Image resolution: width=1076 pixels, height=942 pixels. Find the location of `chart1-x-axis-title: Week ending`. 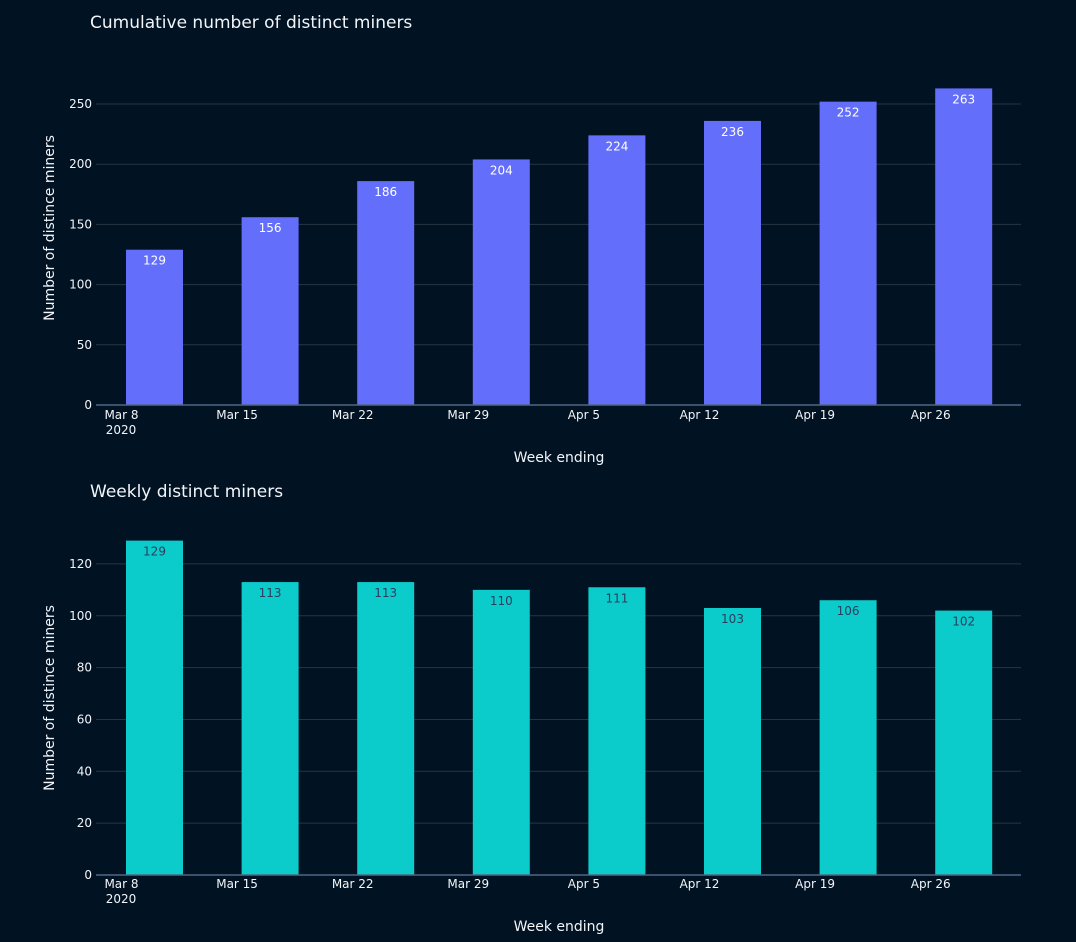

chart1-x-axis-title: Week ending is located at coordinates (559, 458).